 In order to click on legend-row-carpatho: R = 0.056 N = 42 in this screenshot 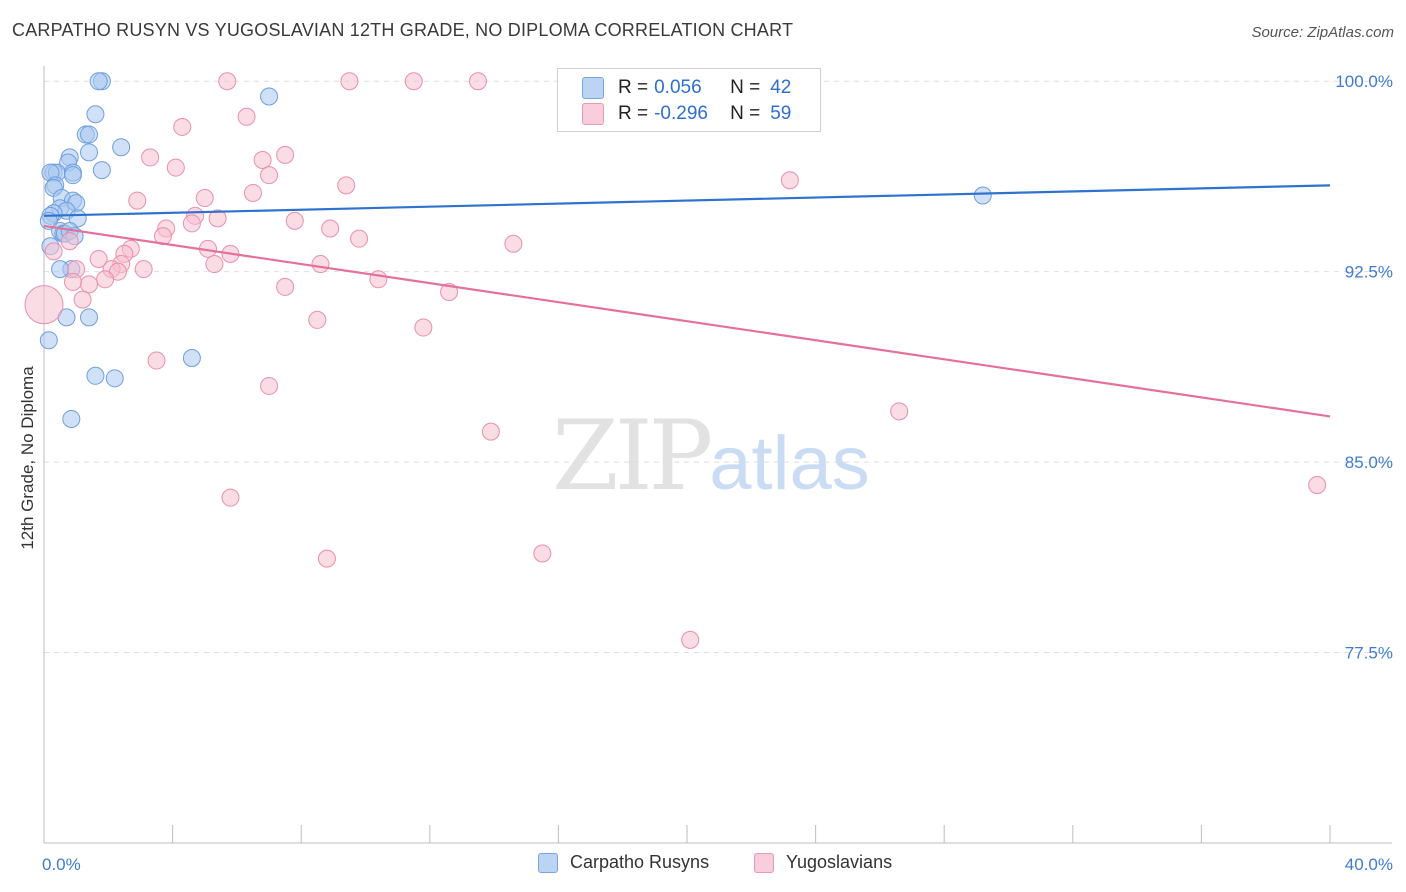, I will do `click(686, 88)`.